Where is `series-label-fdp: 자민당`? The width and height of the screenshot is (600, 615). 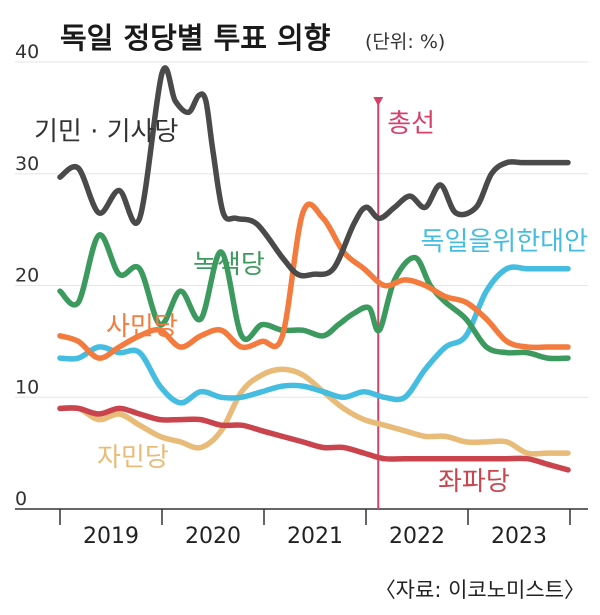
series-label-fdp: 자민당 is located at coordinates (133, 458).